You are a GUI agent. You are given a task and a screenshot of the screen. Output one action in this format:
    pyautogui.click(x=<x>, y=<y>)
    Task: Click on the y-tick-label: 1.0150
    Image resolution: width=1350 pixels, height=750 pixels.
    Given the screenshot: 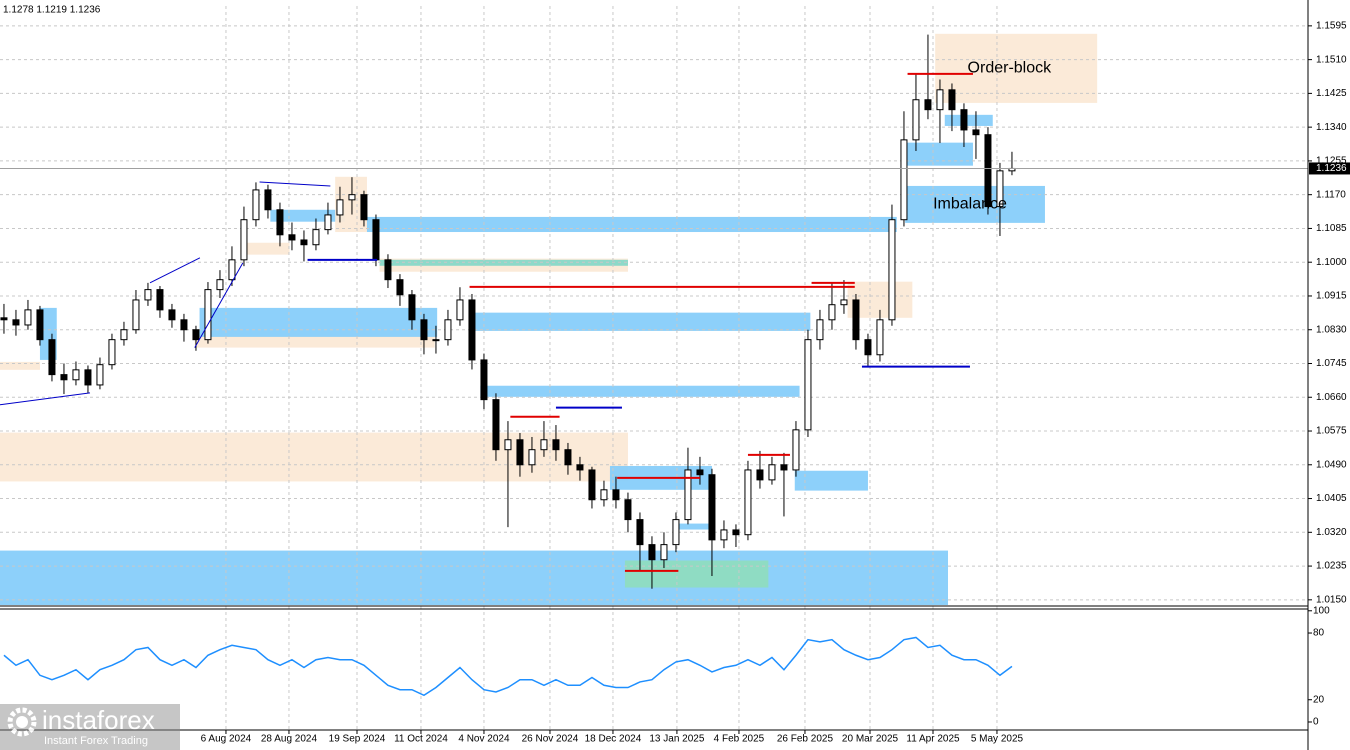 What is the action you would take?
    pyautogui.click(x=1331, y=599)
    